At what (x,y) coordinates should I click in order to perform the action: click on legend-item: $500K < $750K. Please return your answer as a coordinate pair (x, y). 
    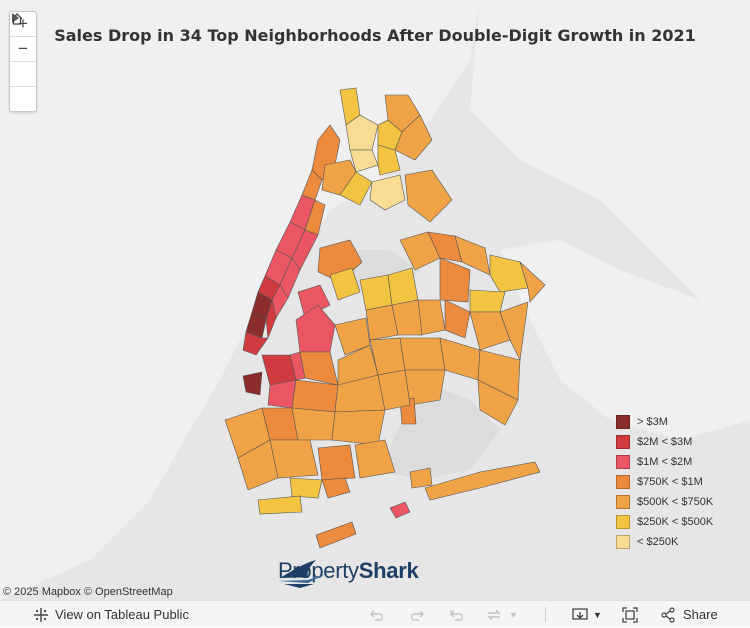
    Looking at the image, I should click on (664, 502).